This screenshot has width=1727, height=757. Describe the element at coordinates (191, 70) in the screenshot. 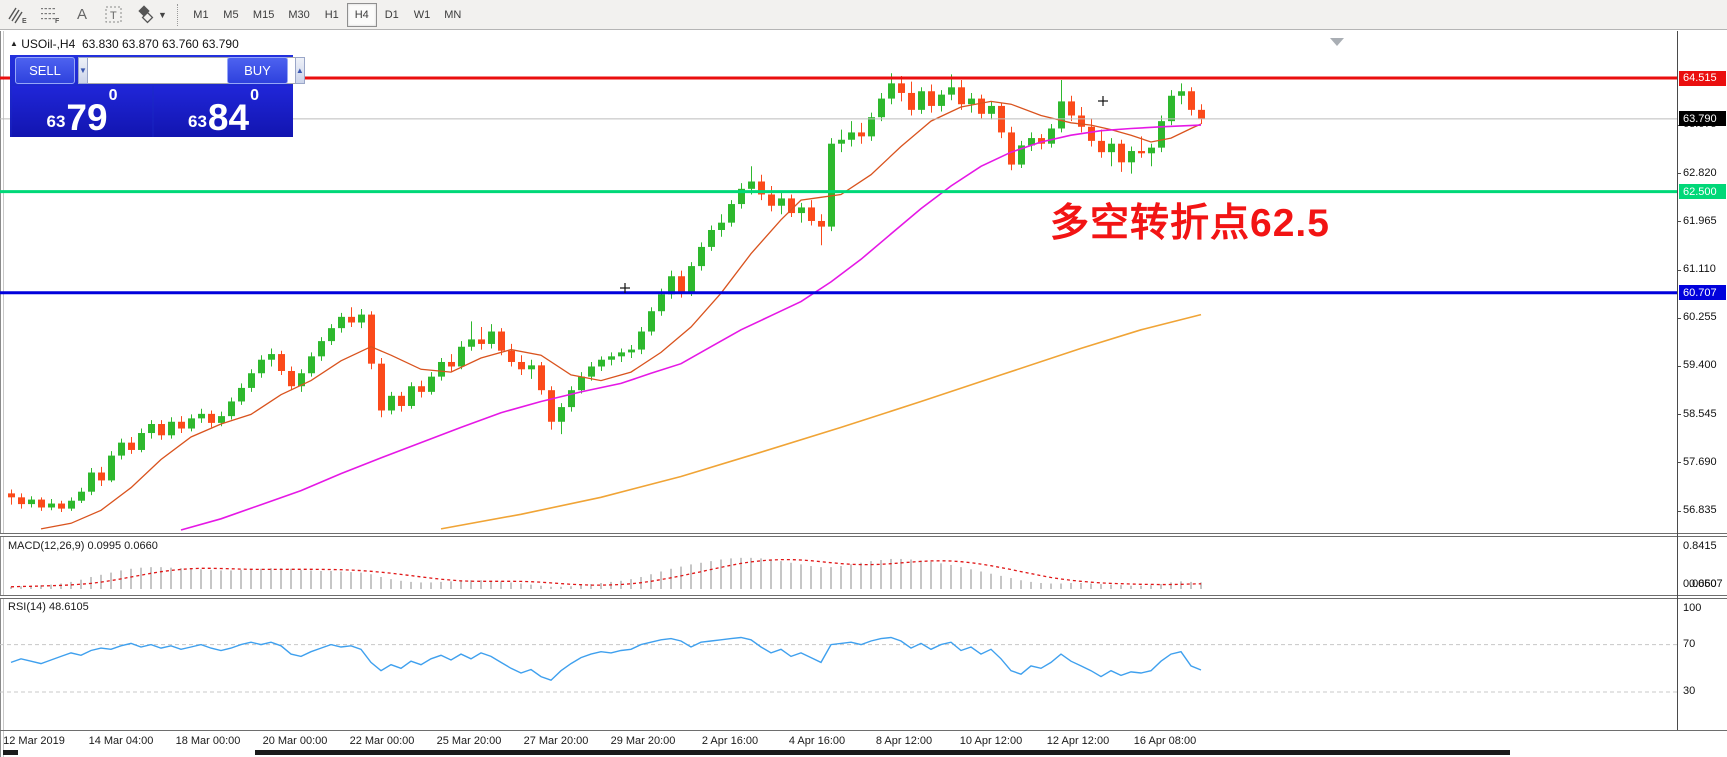

I see `volume-box: ▼ ▲` at that location.